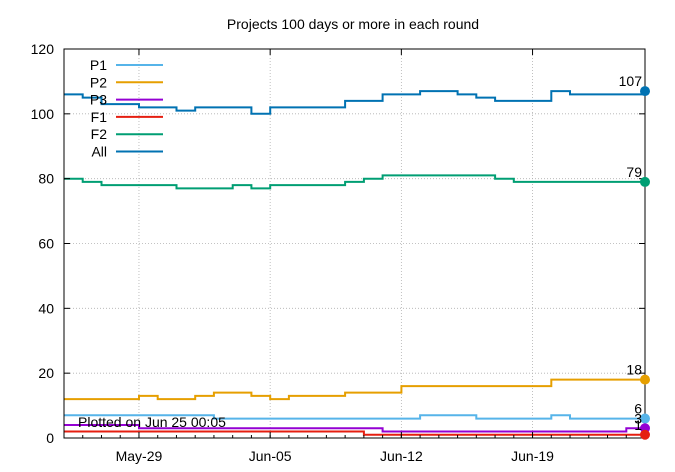  What do you see at coordinates (645, 418) in the screenshot?
I see `end-marker-p1` at bounding box center [645, 418].